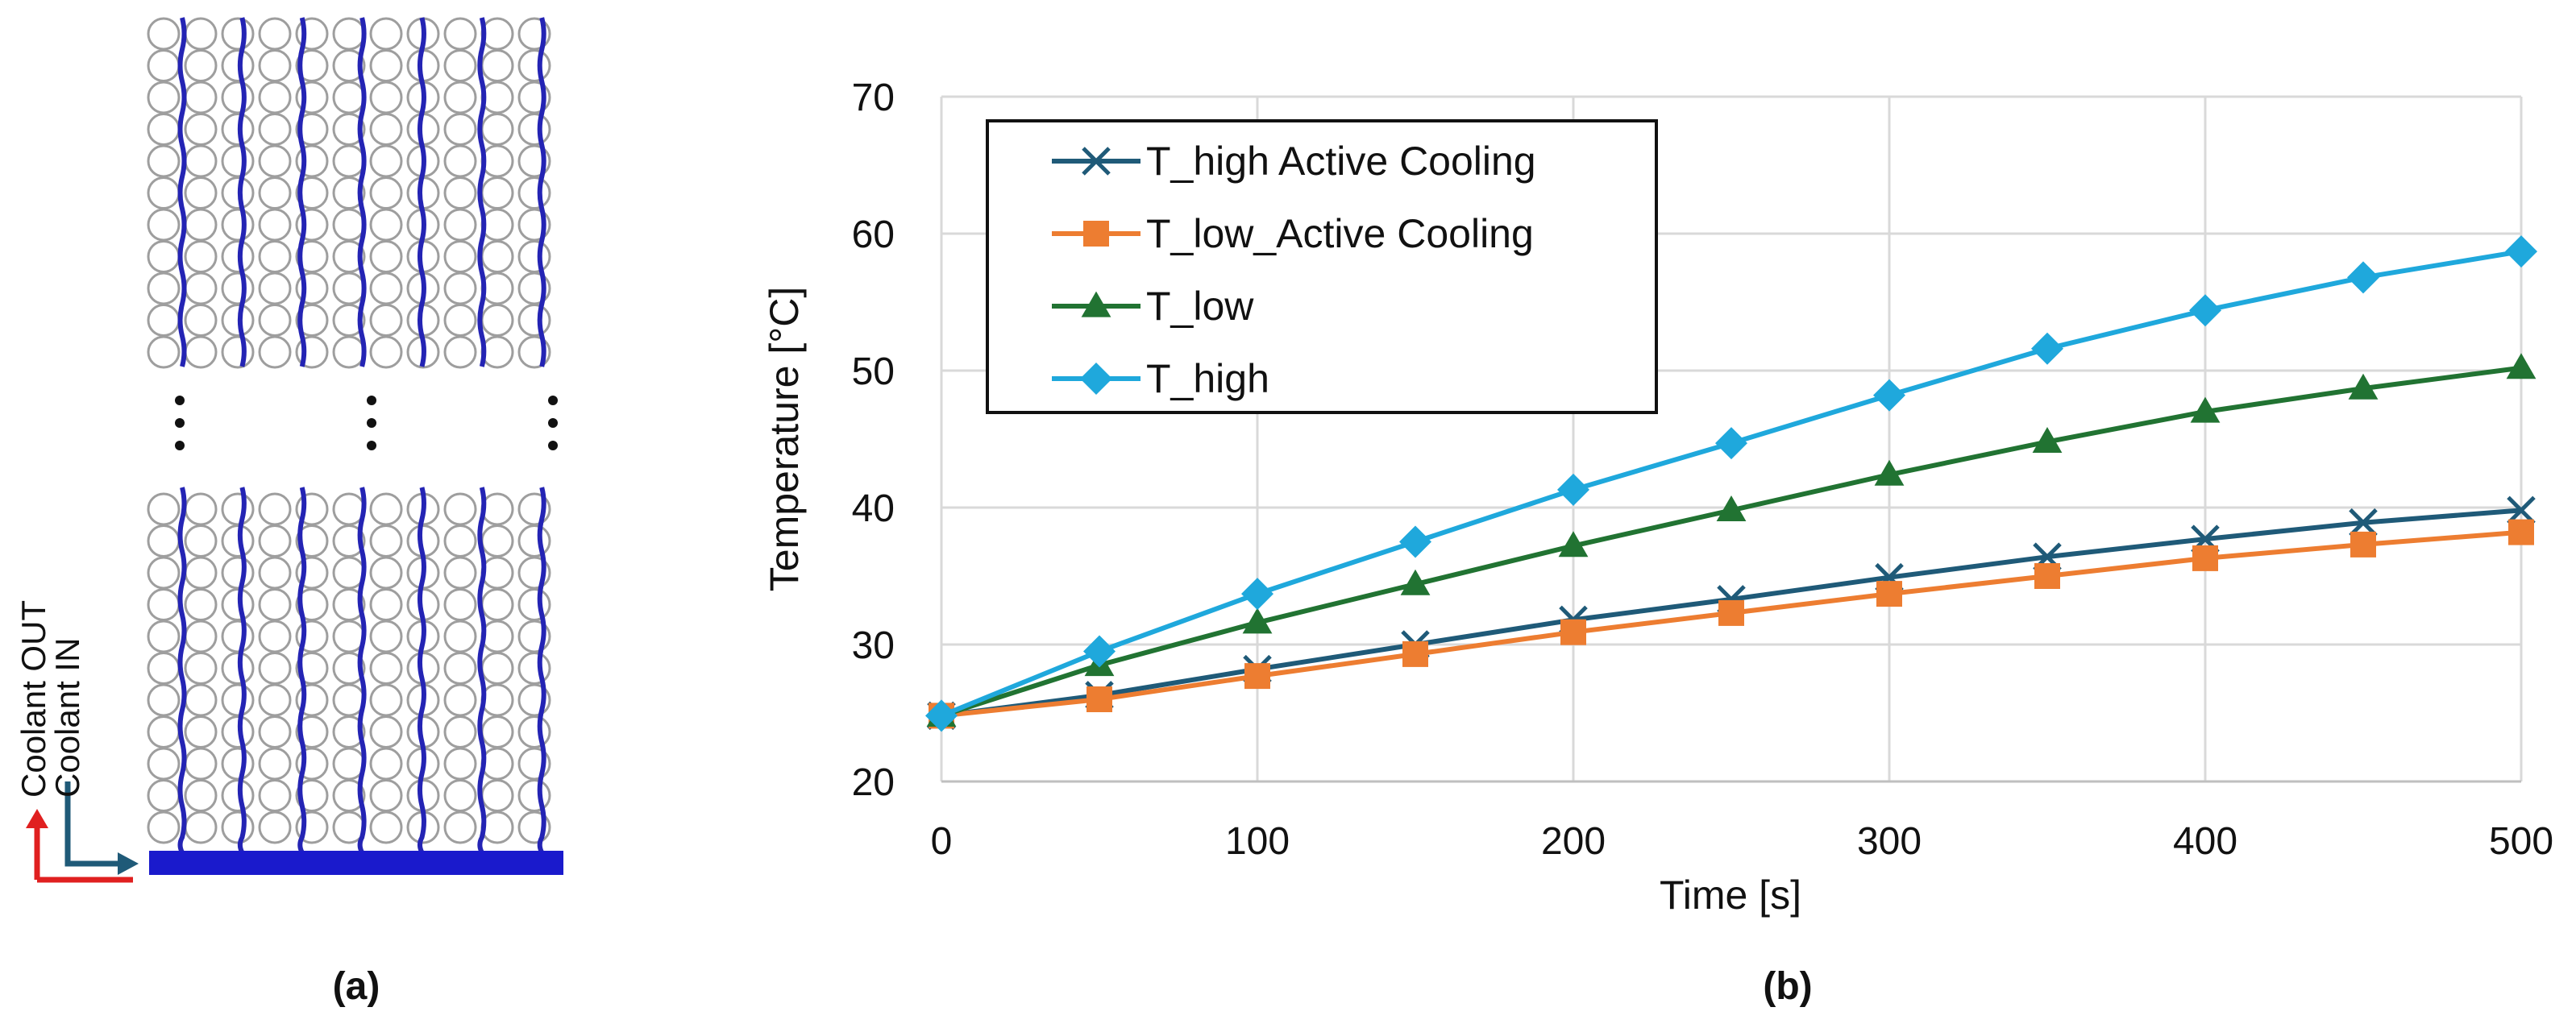 The height and width of the screenshot is (1028, 2576). What do you see at coordinates (101, 828) in the screenshot?
I see `coolant-in-arrow` at bounding box center [101, 828].